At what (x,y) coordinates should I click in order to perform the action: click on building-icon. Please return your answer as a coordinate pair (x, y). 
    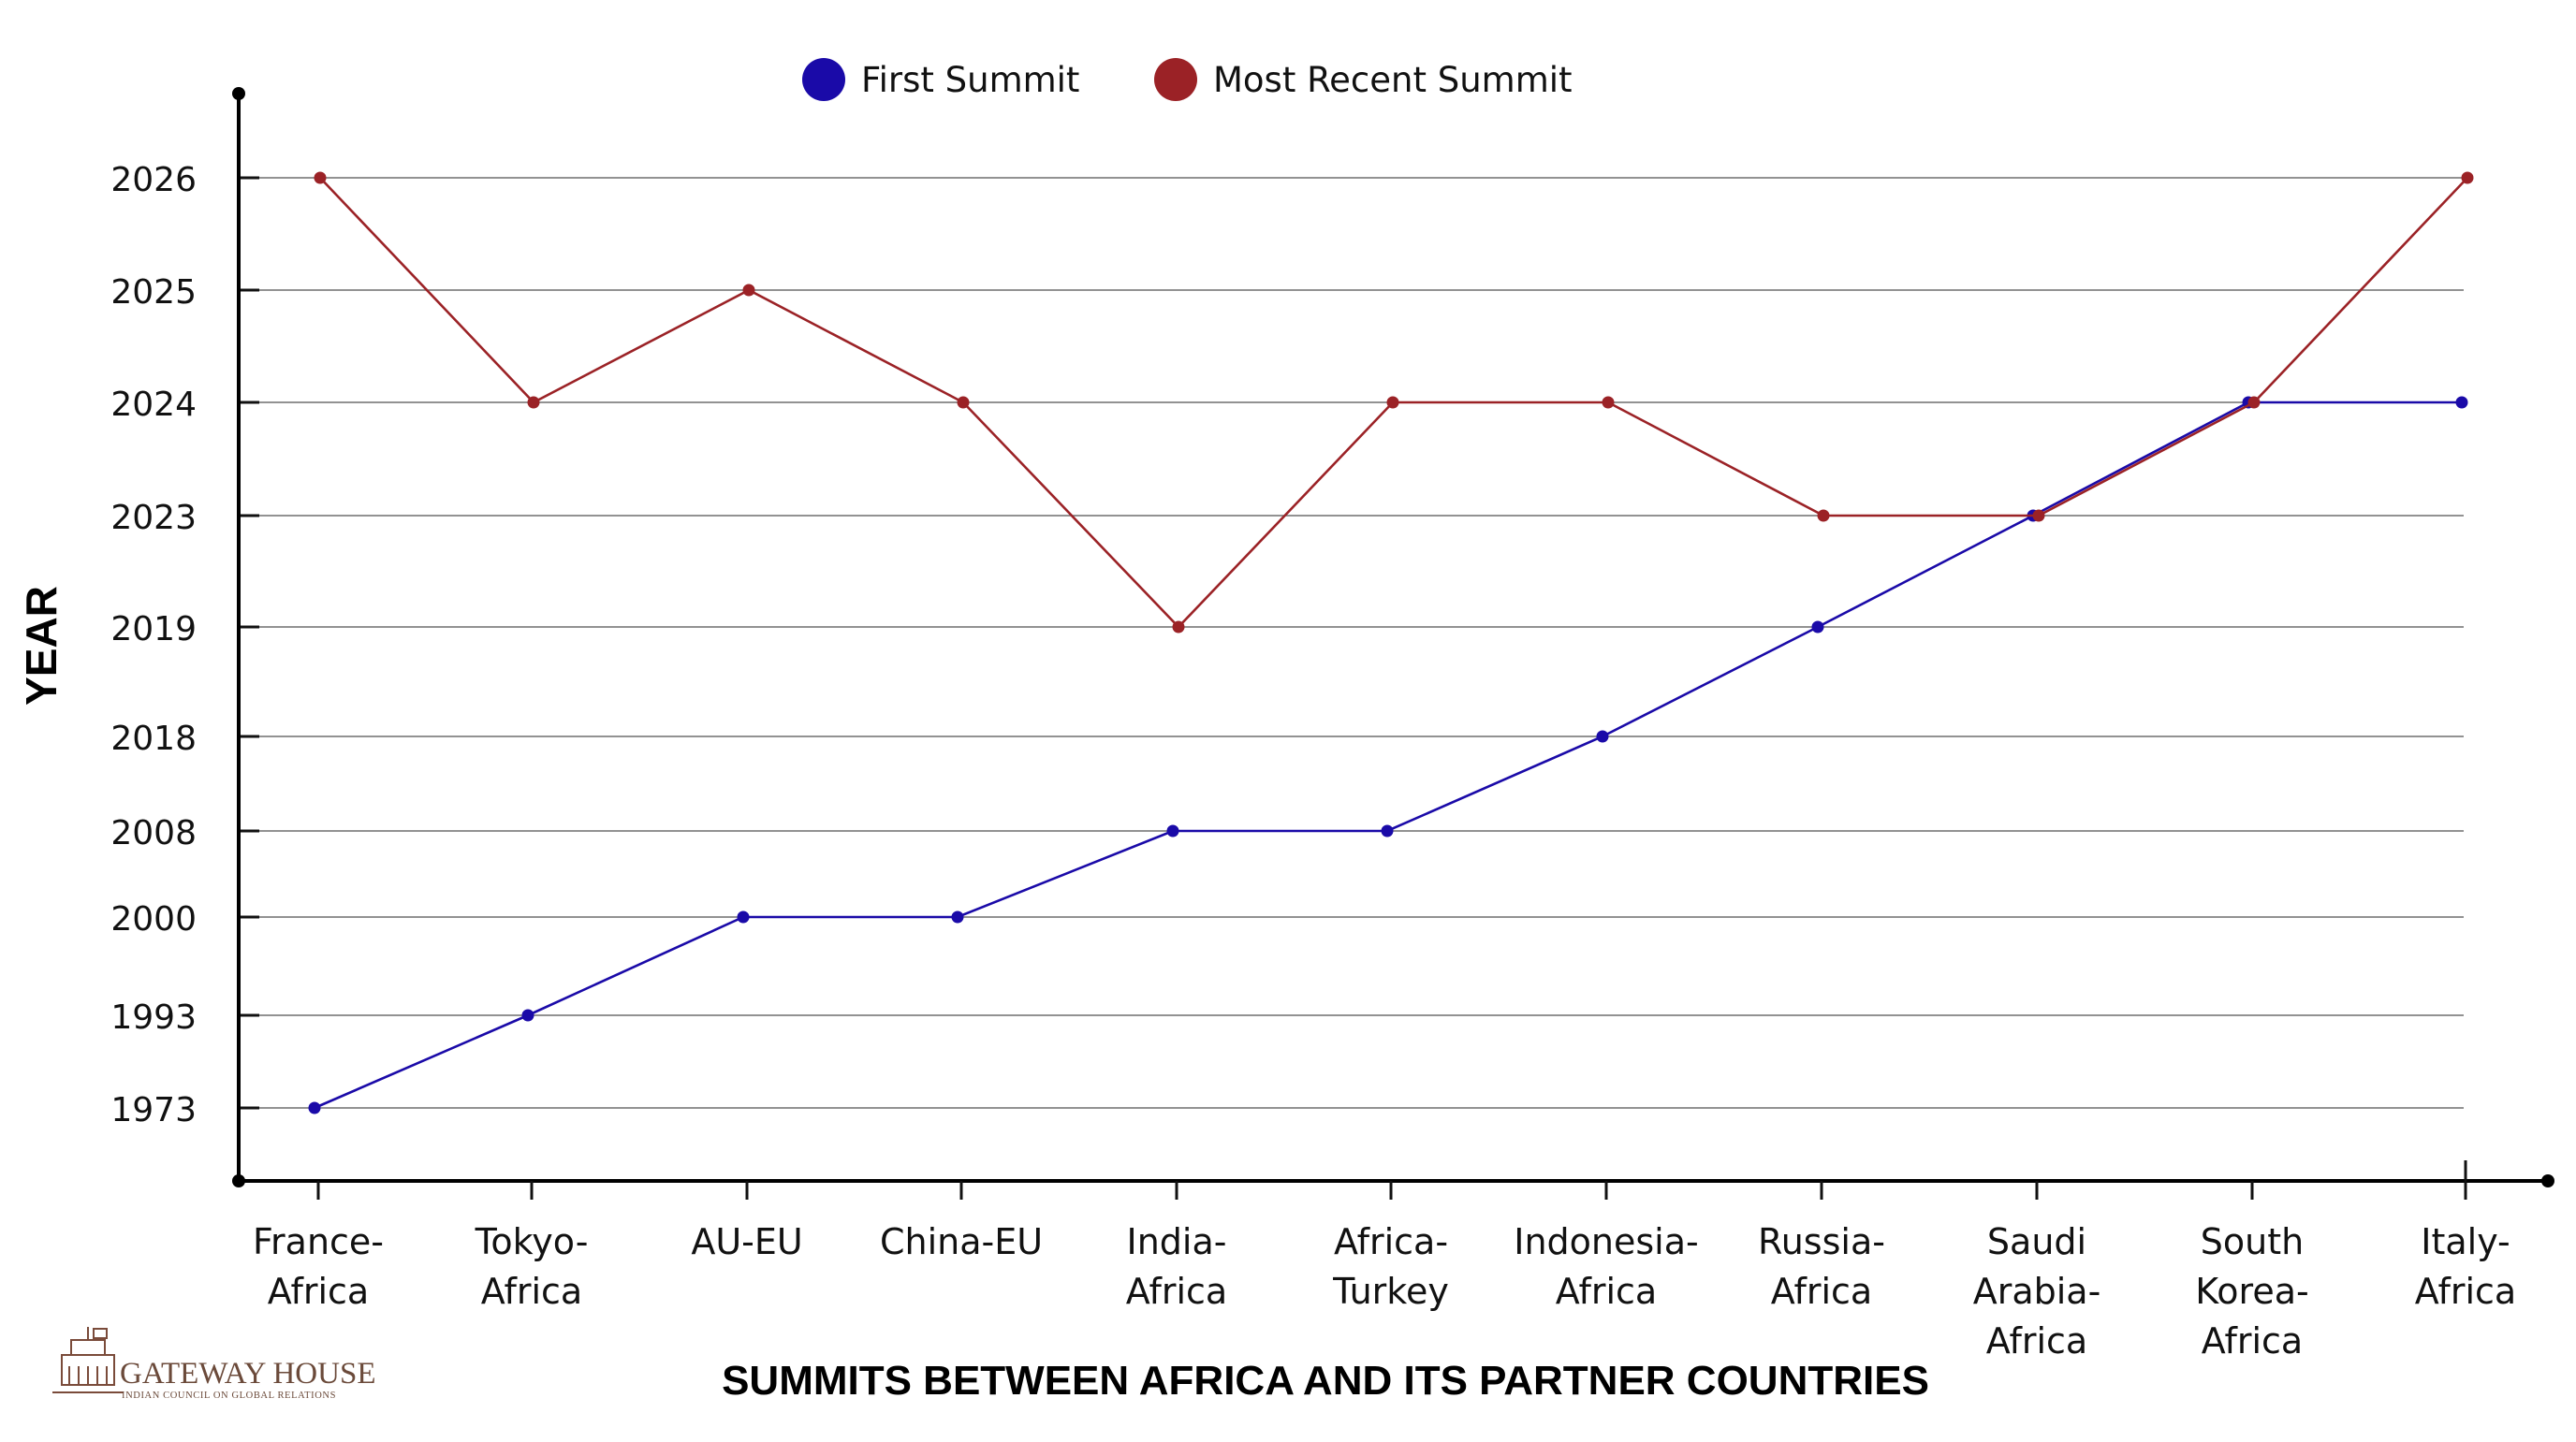
    Looking at the image, I should click on (88, 1360).